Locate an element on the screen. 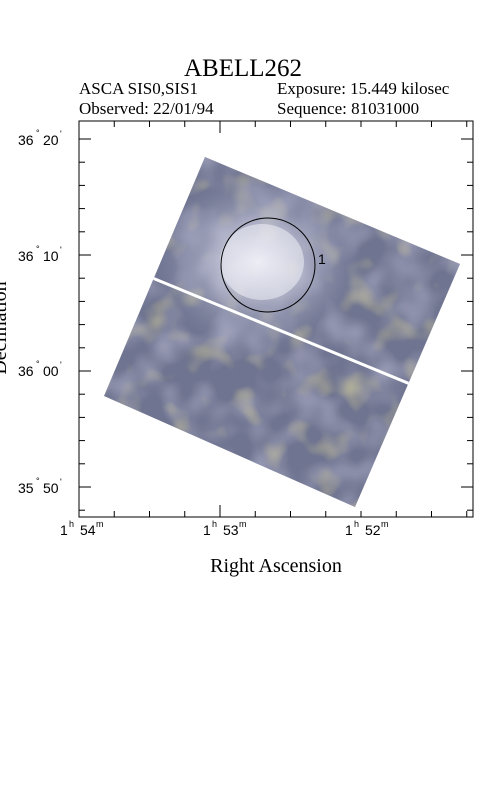 The image size is (486, 792). y-tick-label-1: 36 ° 10 ' is located at coordinates (40, 254).